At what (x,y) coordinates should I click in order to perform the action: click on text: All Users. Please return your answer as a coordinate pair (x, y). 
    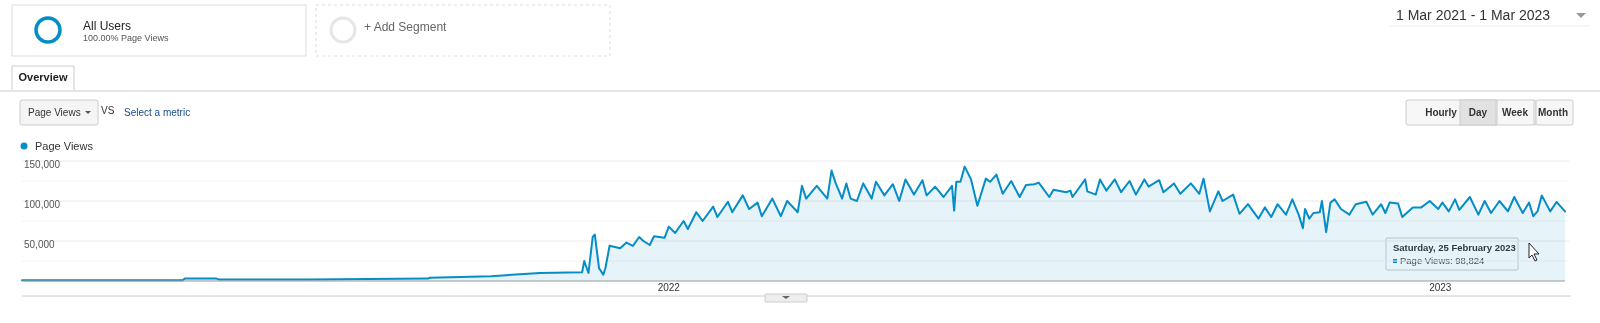
    Looking at the image, I should click on (107, 26).